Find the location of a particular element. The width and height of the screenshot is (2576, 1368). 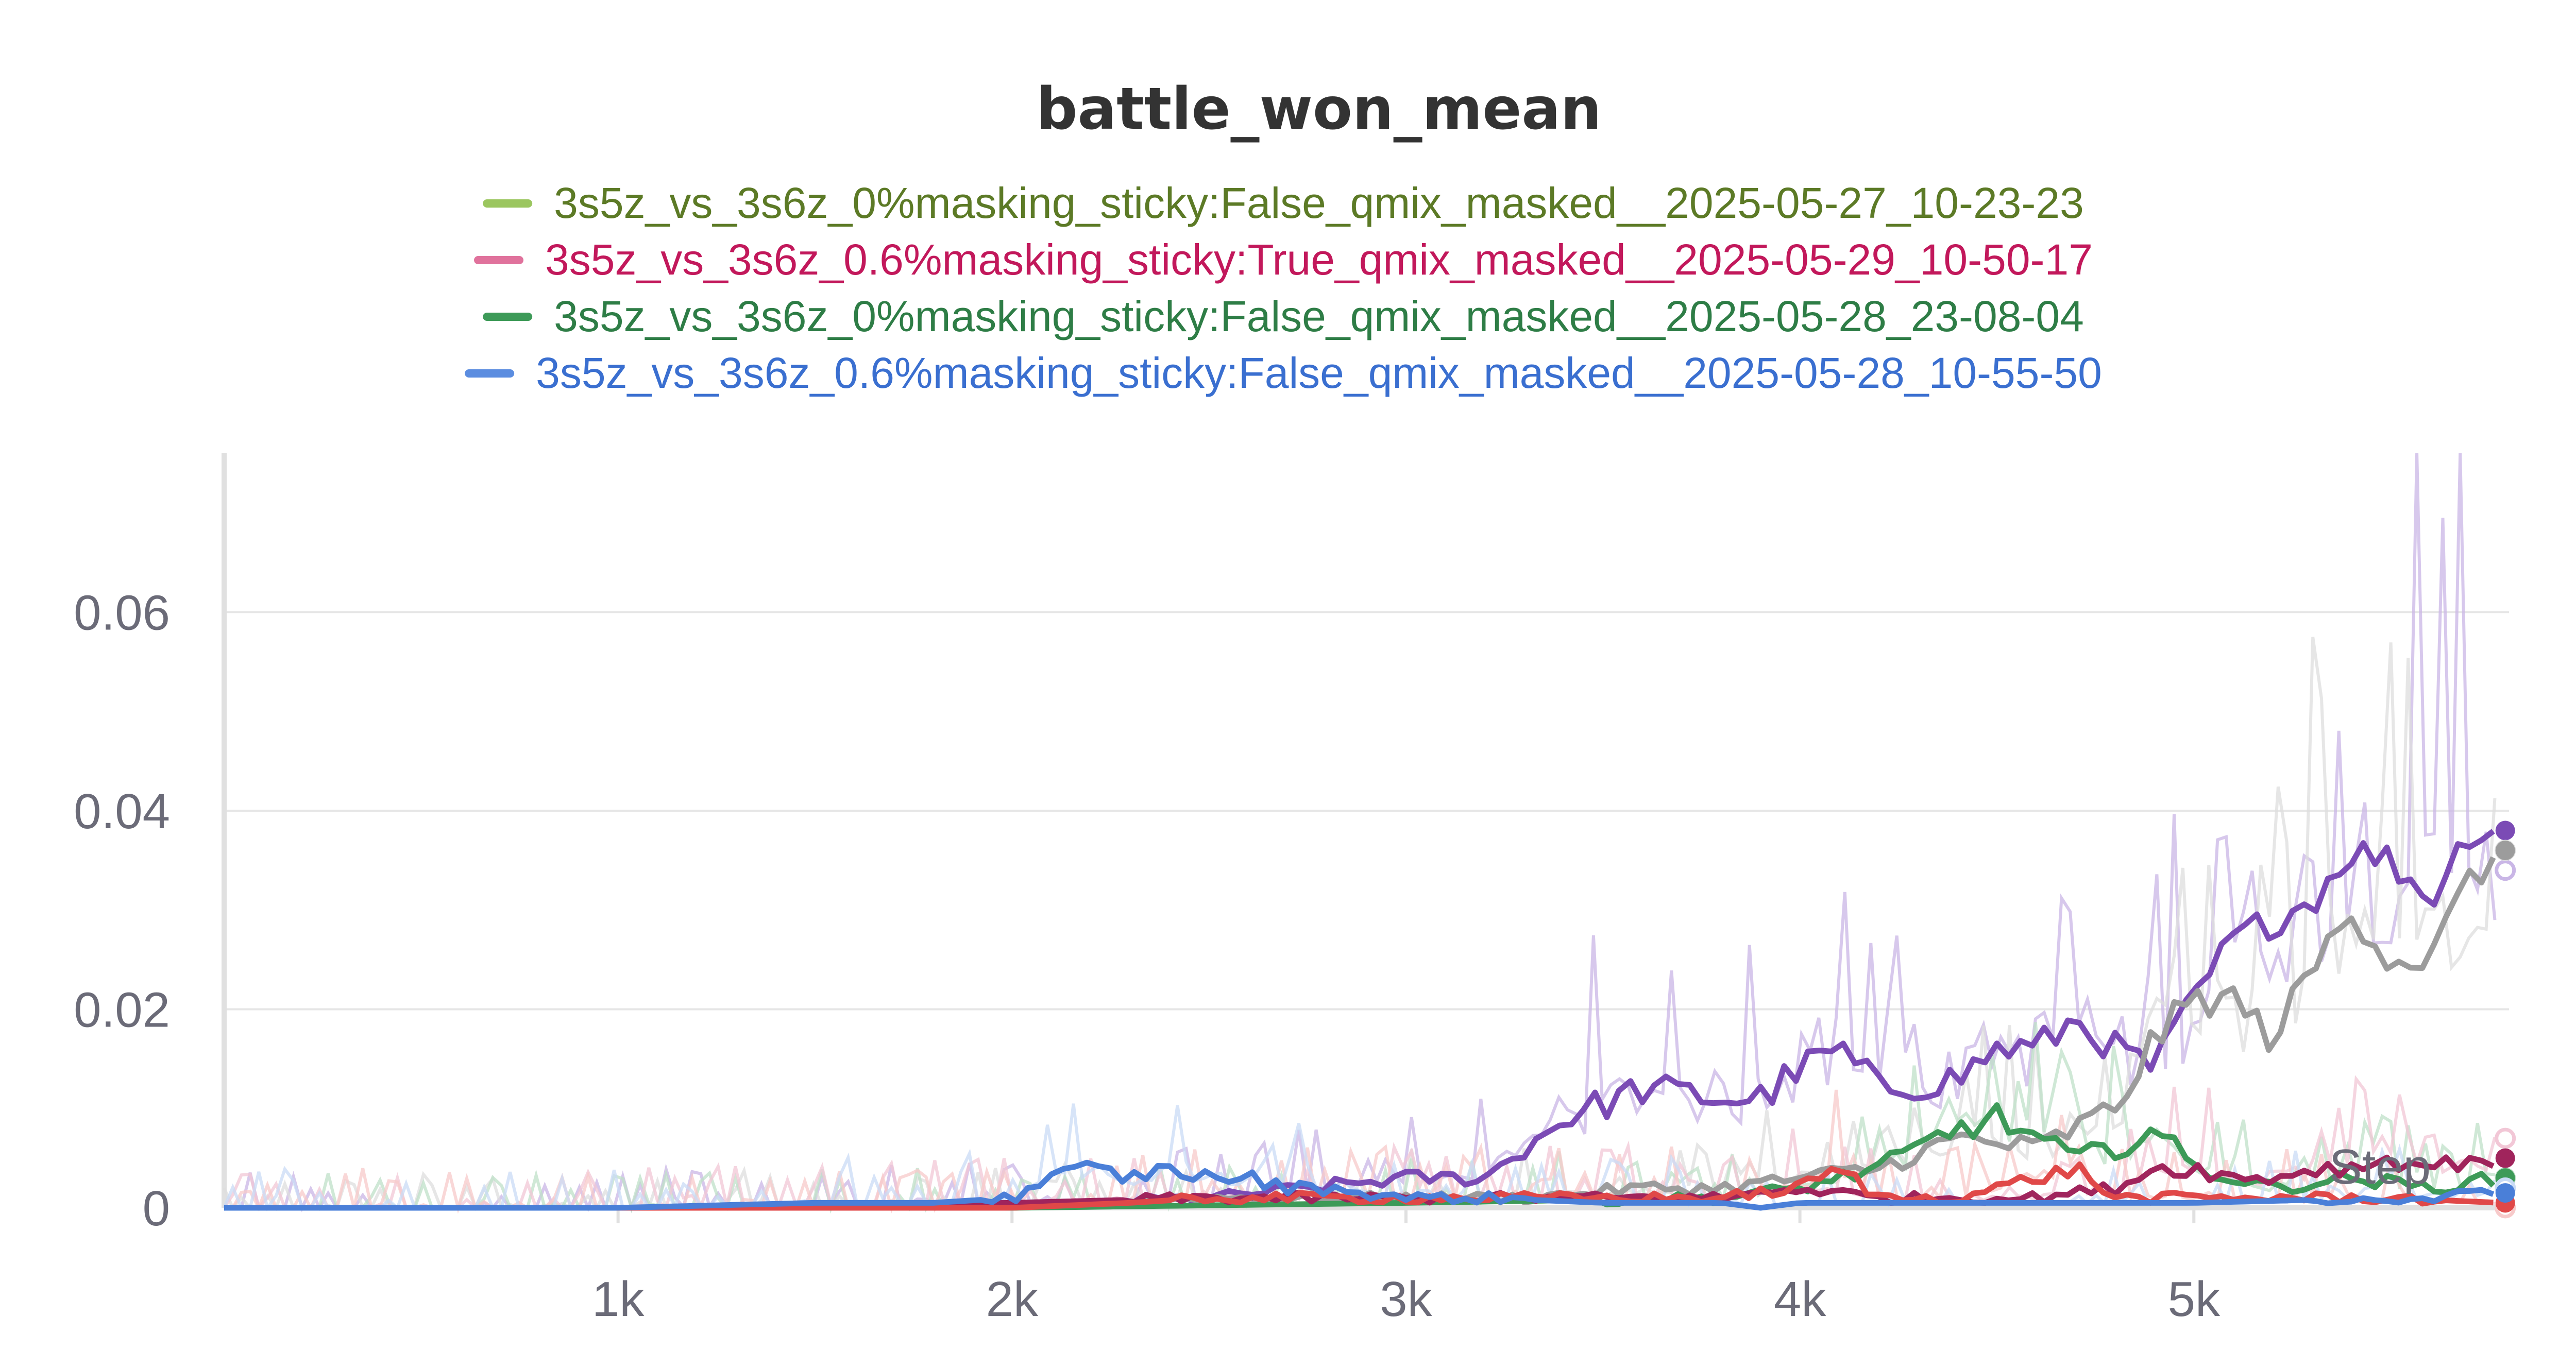

series-0-raw-end-marker is located at coordinates (2505, 870).